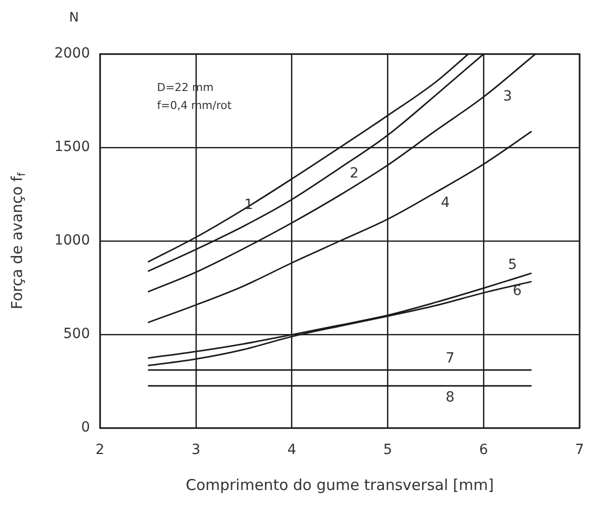 This screenshot has width=598, height=520. Describe the element at coordinates (450, 358) in the screenshot. I see `series-label: 7` at that location.